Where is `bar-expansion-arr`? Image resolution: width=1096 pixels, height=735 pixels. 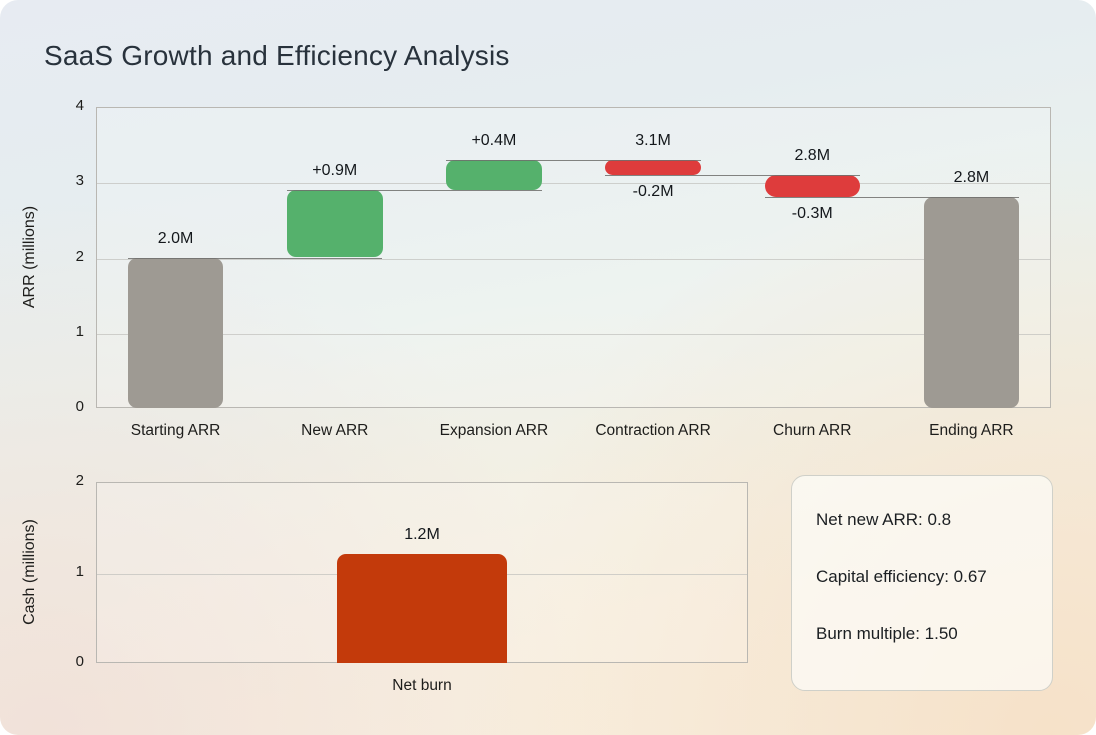
bar-expansion-arr is located at coordinates (494, 174).